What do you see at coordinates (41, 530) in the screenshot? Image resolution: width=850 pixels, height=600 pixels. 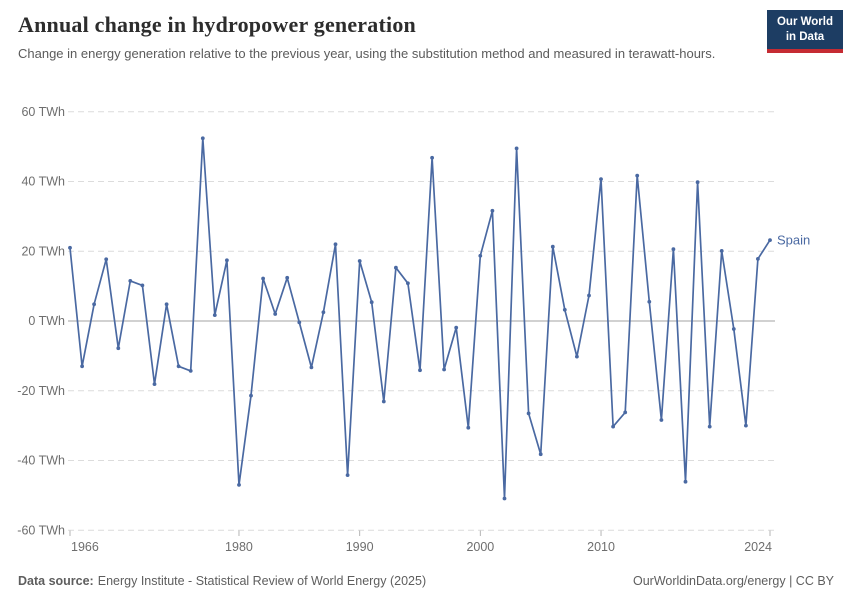 I see `y-axis-label: -60 TWh` at bounding box center [41, 530].